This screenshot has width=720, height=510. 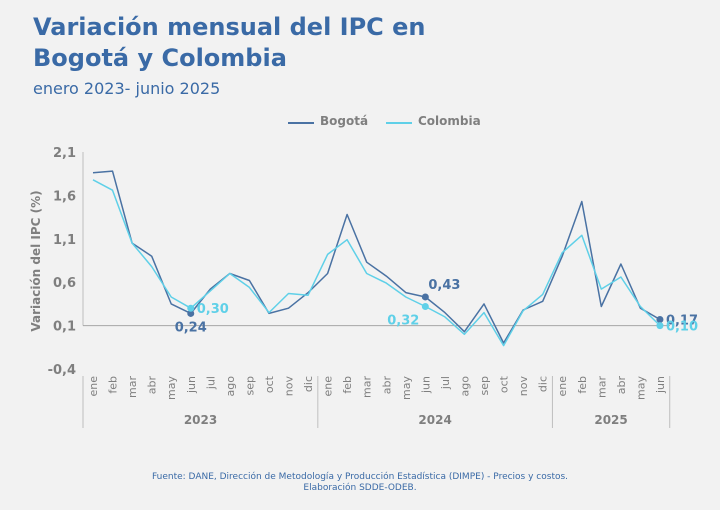 What do you see at coordinates (36, 260) in the screenshot?
I see `y-axis-title: Variación del IPC (%)` at bounding box center [36, 260].